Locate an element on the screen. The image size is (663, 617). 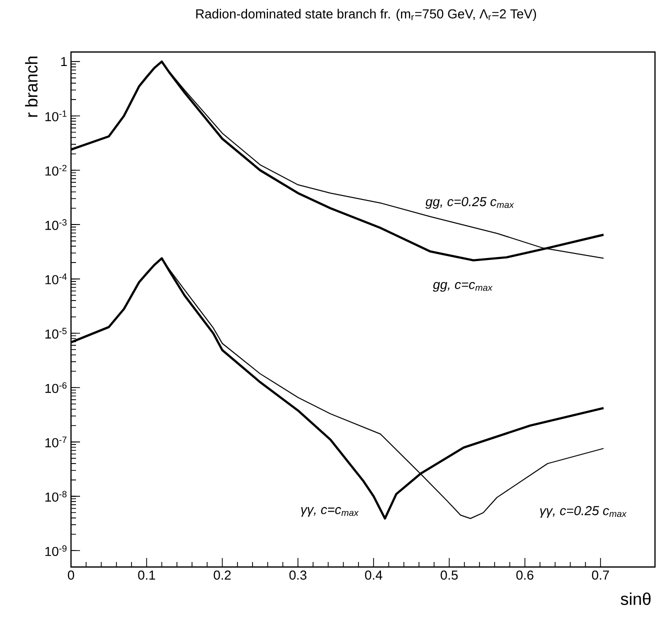
y-axis-title: r branch is located at coordinates (31, 86).